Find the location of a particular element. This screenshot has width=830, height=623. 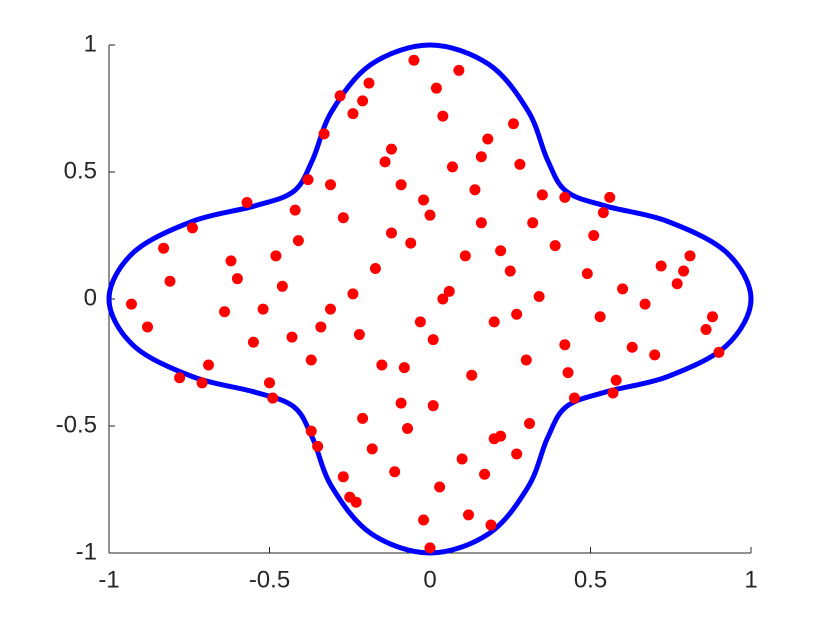

y-tick-label: 1 is located at coordinates (90, 43).